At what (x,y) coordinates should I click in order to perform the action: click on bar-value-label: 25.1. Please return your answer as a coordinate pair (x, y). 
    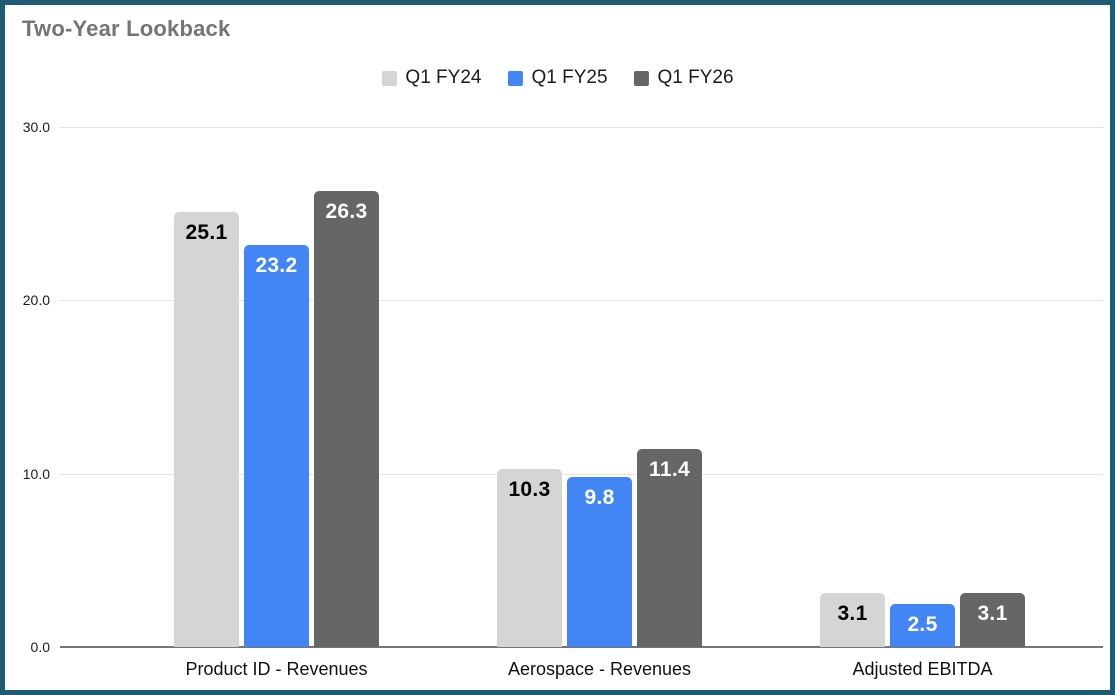
    Looking at the image, I should click on (206, 232).